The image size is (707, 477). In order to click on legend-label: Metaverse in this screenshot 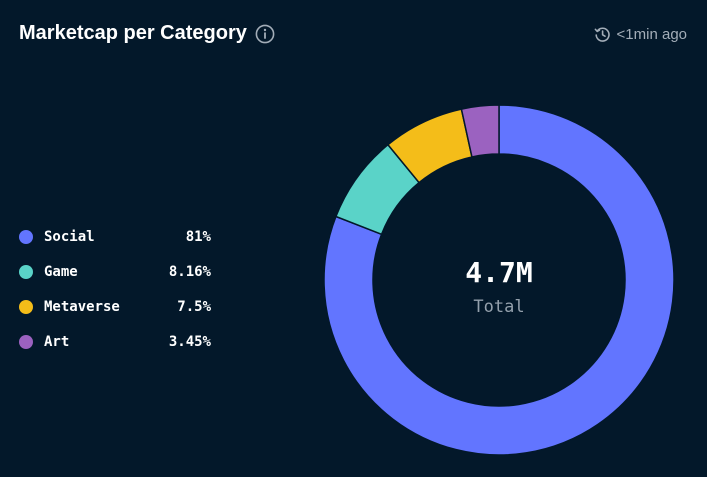, I will do `click(82, 306)`.